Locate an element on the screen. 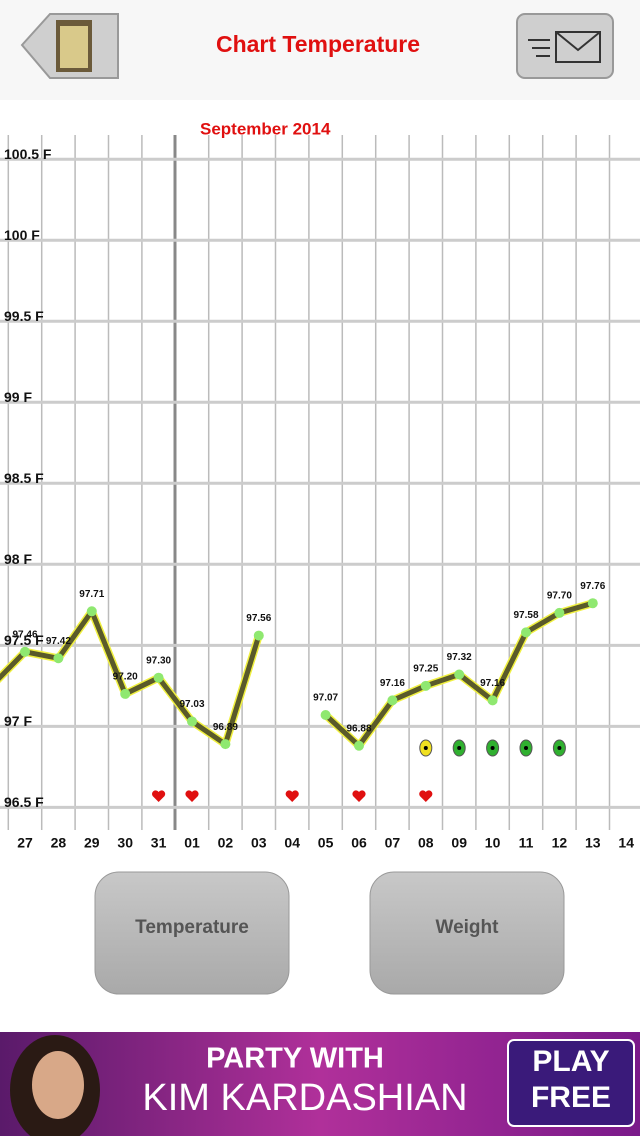 This screenshot has height=1136, width=640. y-tick-label: 97.5 F is located at coordinates (24, 640).